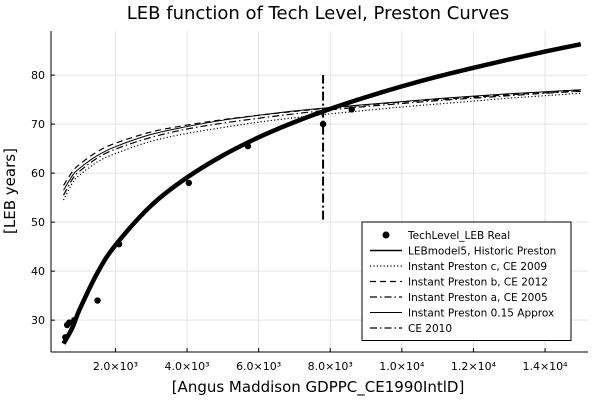 Image resolution: width=600 pixels, height=400 pixels. Describe the element at coordinates (545, 366) in the screenshot. I see `x-tick-label: 1.4×10⁴` at that location.